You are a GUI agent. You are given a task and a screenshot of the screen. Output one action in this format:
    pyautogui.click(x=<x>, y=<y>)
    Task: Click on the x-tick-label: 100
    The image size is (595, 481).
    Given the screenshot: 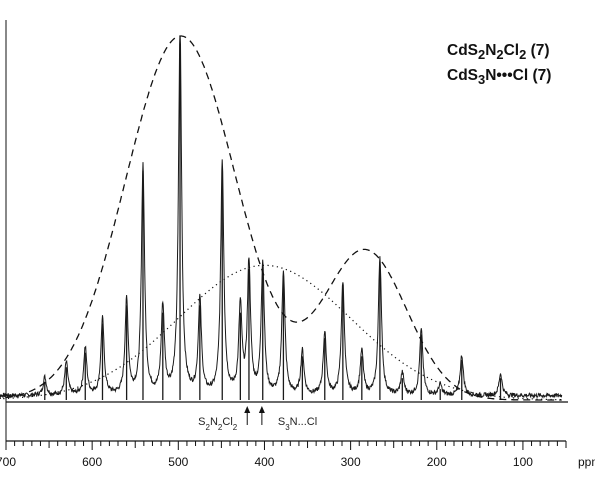 What is the action you would take?
    pyautogui.click(x=523, y=462)
    